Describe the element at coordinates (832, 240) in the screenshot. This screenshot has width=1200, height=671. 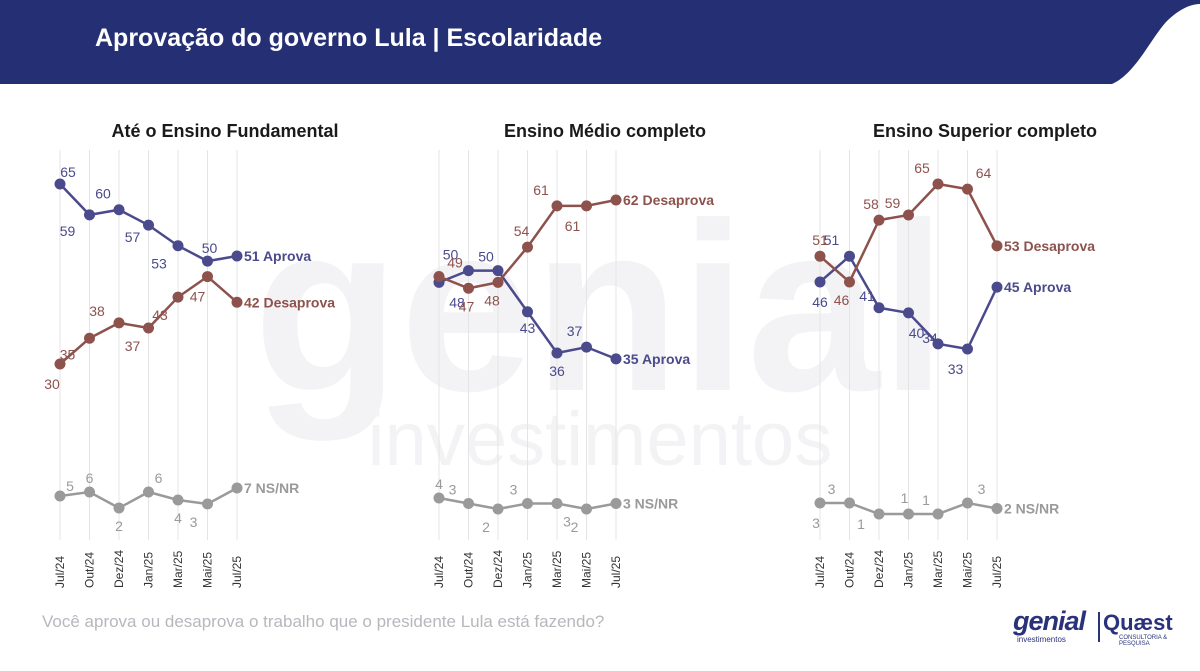
I see `data-label-aprova: 51` at that location.